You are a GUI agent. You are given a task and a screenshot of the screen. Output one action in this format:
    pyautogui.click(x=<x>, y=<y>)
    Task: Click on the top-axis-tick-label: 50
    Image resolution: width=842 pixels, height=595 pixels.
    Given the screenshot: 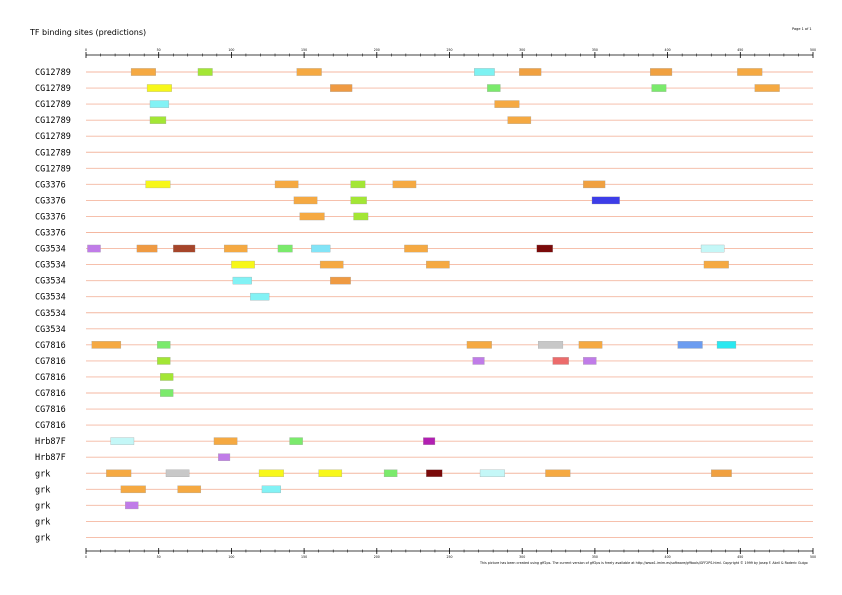 What is the action you would take?
    pyautogui.click(x=159, y=50)
    